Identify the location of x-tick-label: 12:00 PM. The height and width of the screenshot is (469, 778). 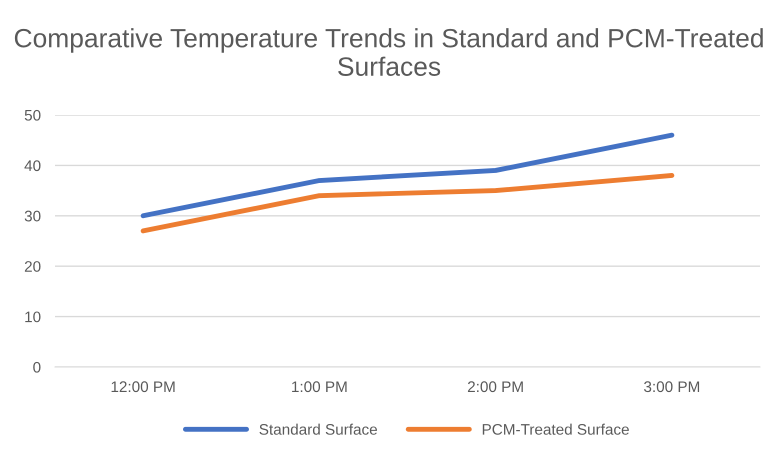
(143, 386).